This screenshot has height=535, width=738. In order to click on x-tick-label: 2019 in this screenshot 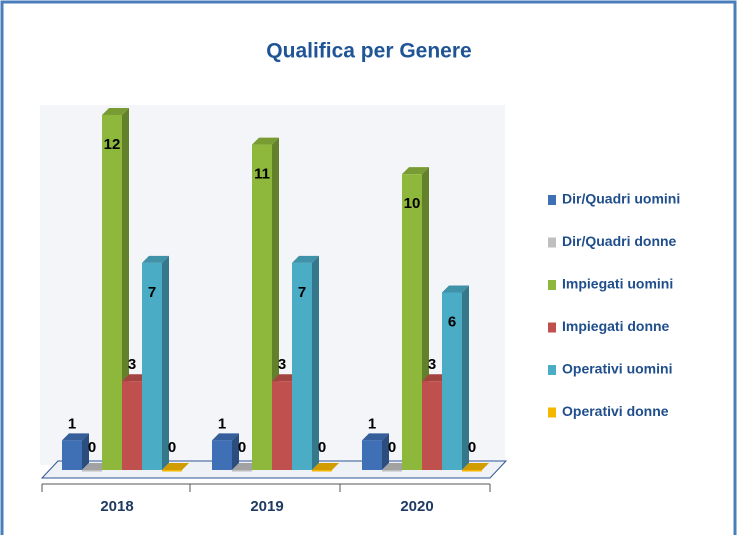, I will do `click(266, 506)`.